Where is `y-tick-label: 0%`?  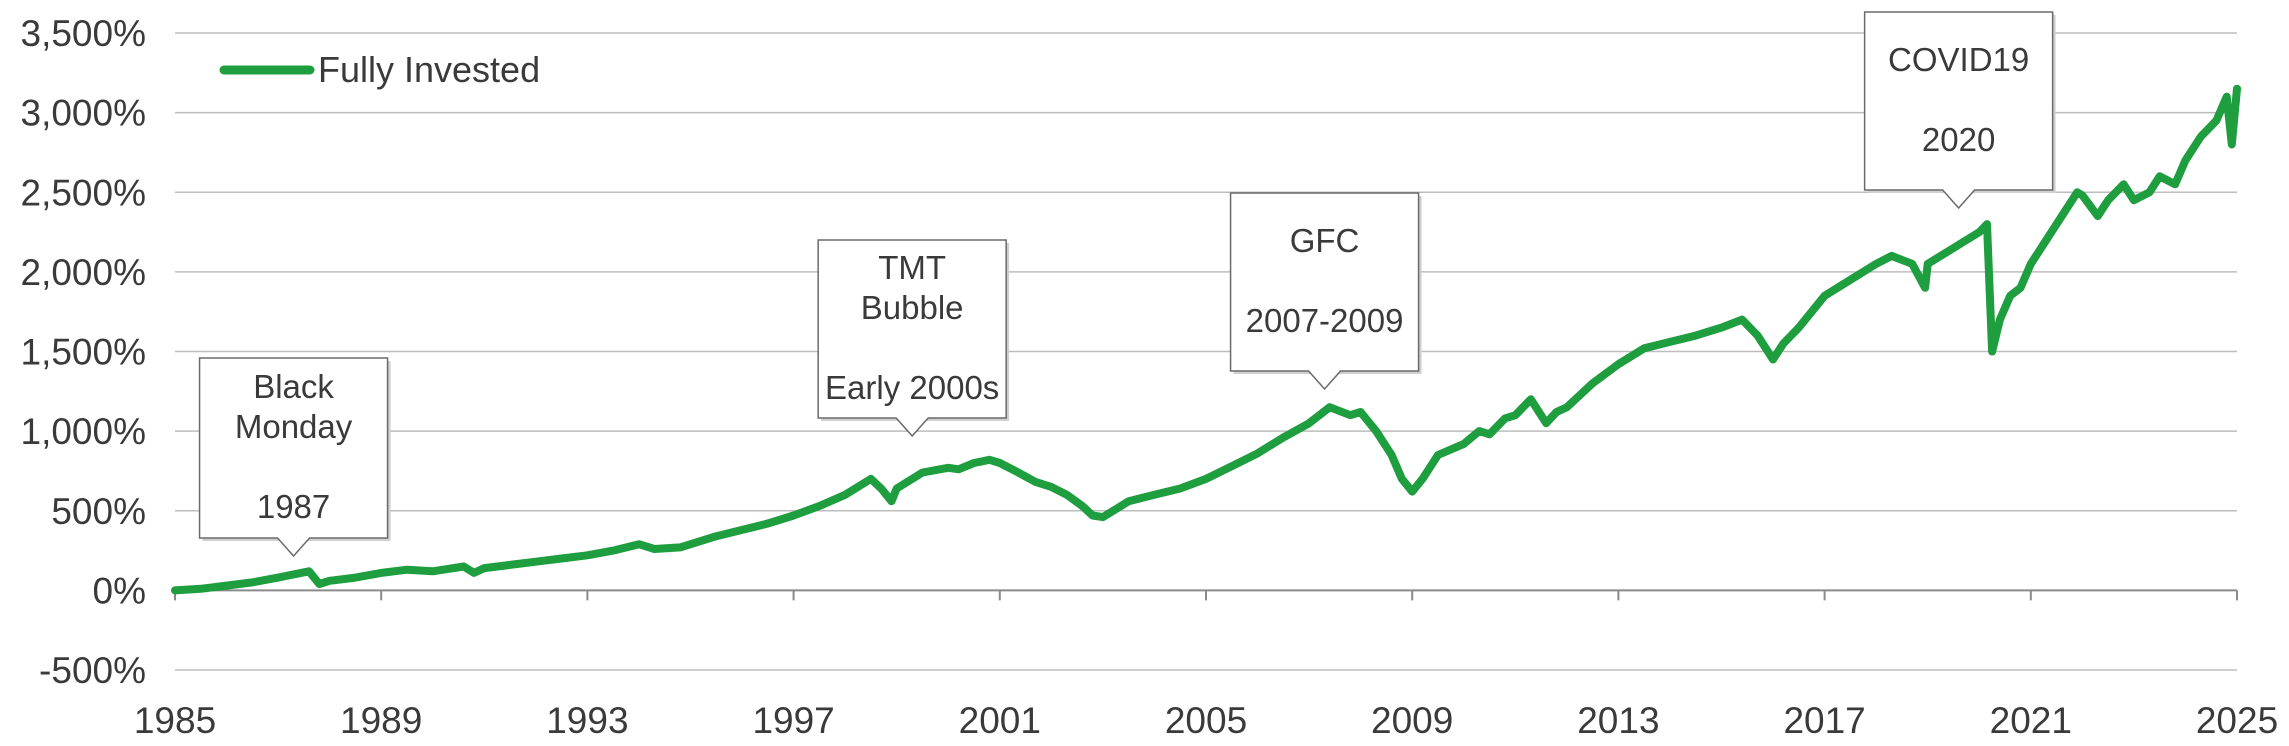
y-tick-label: 0% is located at coordinates (119, 590).